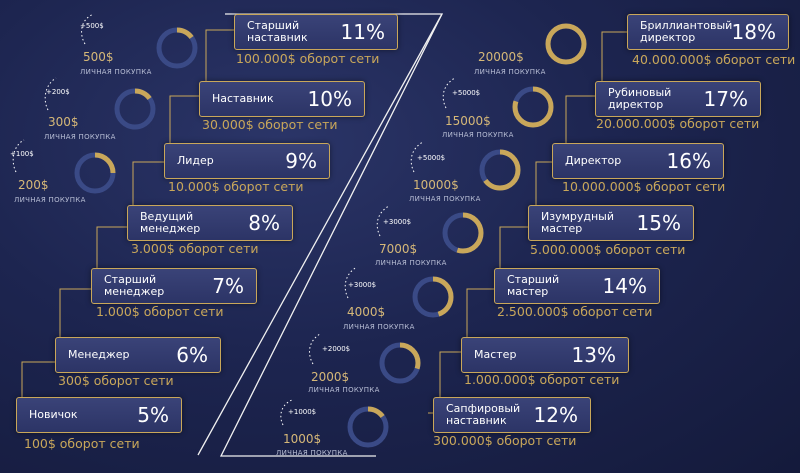  I want to click on level-name: Изумрудный мастер, so click(578, 222).